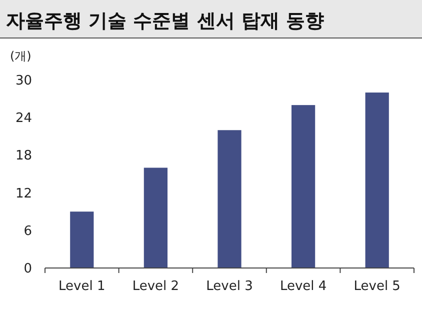 This screenshot has width=422, height=322. I want to click on y-tick-label: 12, so click(23, 194).